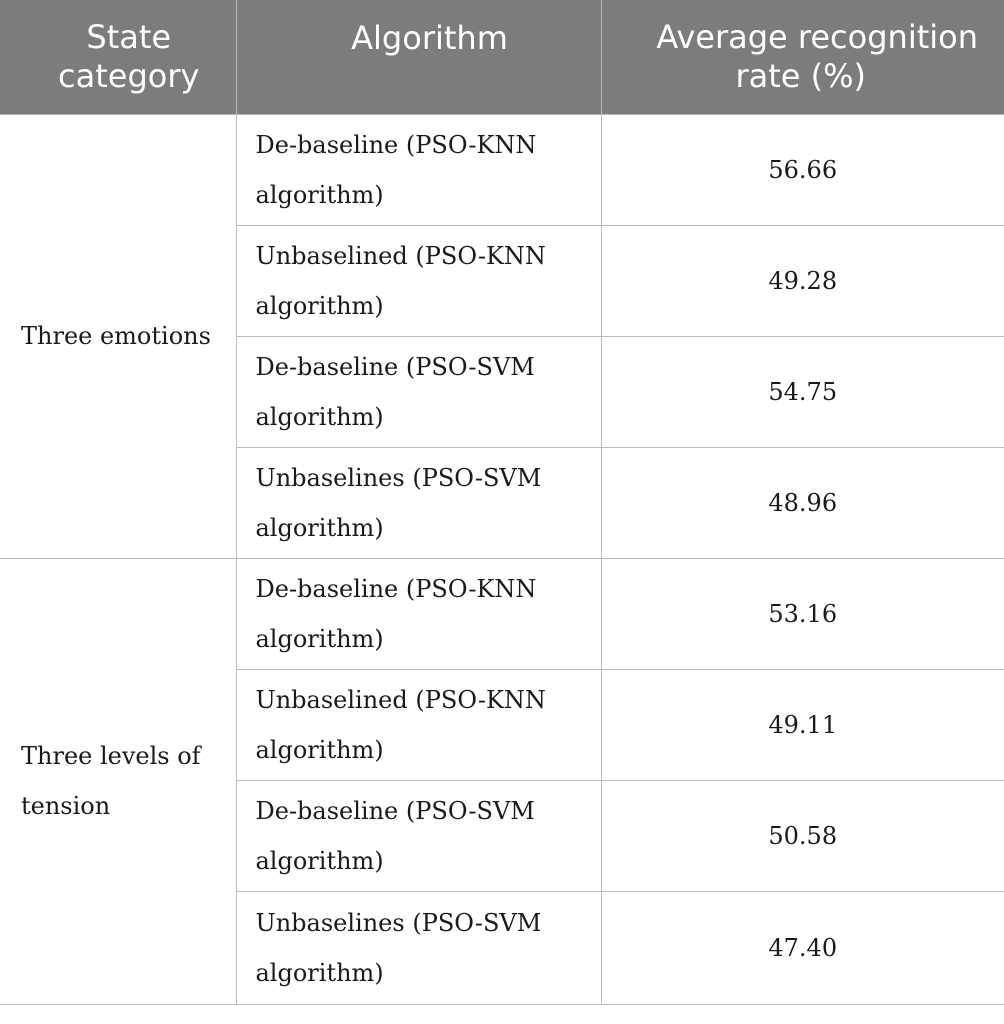 This screenshot has width=1004, height=1024. What do you see at coordinates (802, 280) in the screenshot?
I see `value-cell: 49.28` at bounding box center [802, 280].